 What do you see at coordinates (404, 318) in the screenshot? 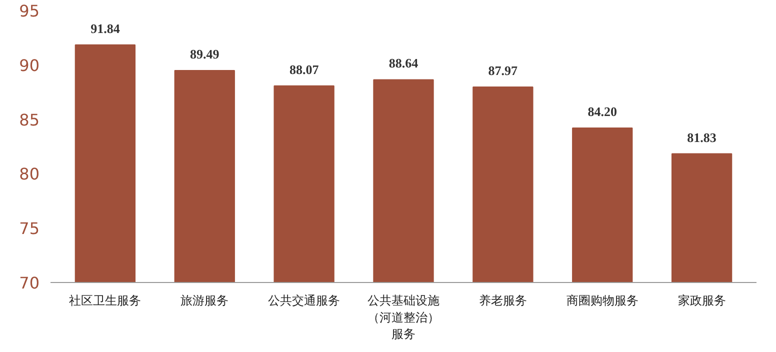
I see `x-tick-label: 公共基础设施（河道整治）服务` at bounding box center [404, 318].